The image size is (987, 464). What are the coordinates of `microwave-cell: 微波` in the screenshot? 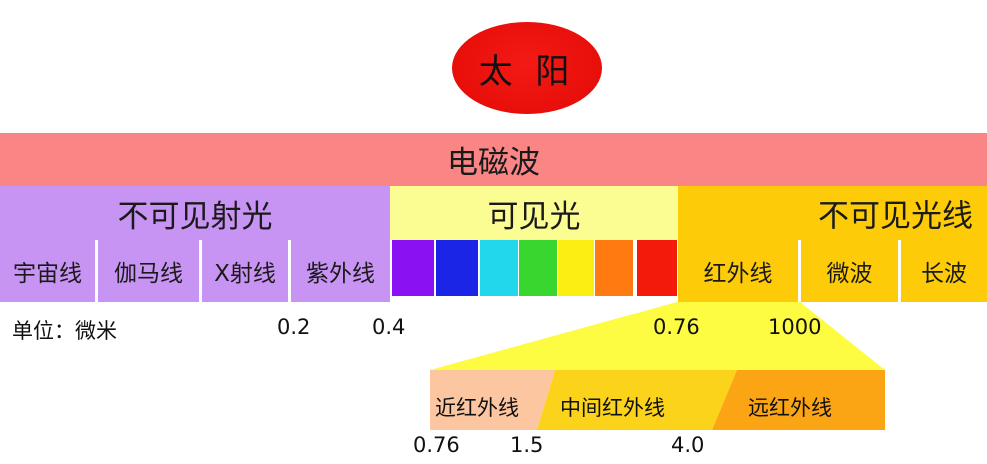 It's located at (849, 271).